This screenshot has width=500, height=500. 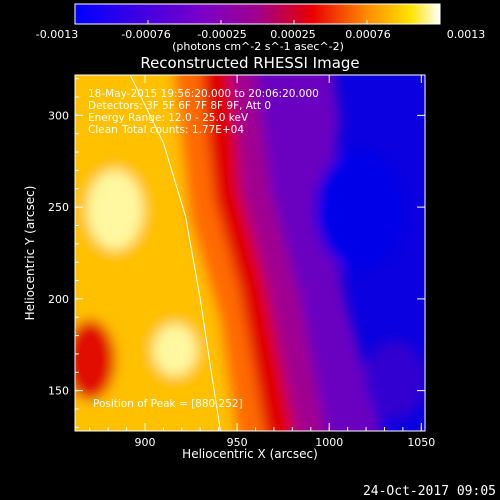 What do you see at coordinates (293, 34) in the screenshot?
I see `colorbar-tick-label-3: 0.00025` at bounding box center [293, 34].